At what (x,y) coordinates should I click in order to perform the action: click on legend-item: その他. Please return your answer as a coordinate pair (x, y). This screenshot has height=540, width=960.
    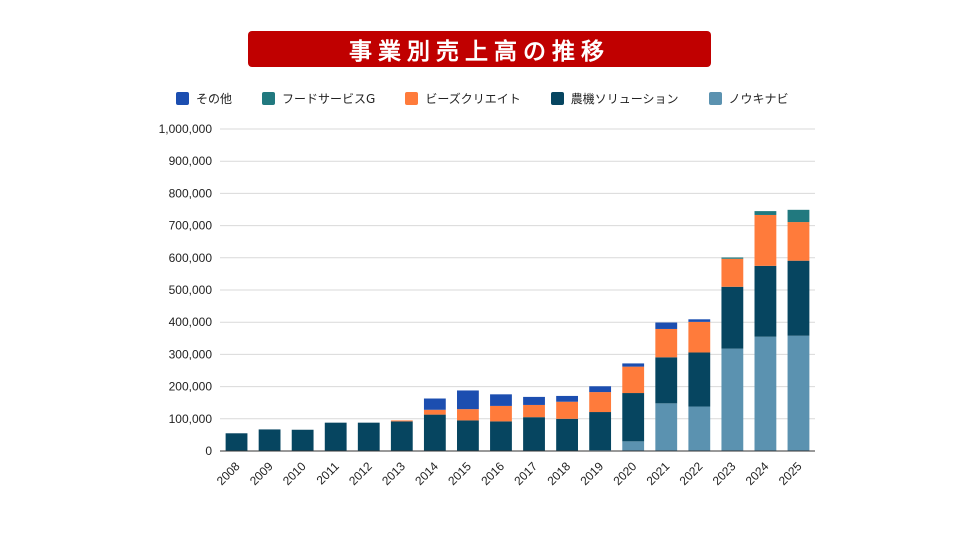
    Looking at the image, I should click on (204, 98).